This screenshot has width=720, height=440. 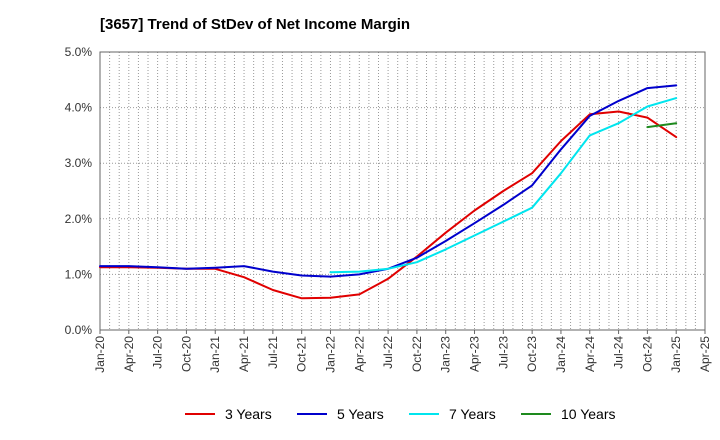 I want to click on legend-swatch-10-years, so click(x=536, y=414).